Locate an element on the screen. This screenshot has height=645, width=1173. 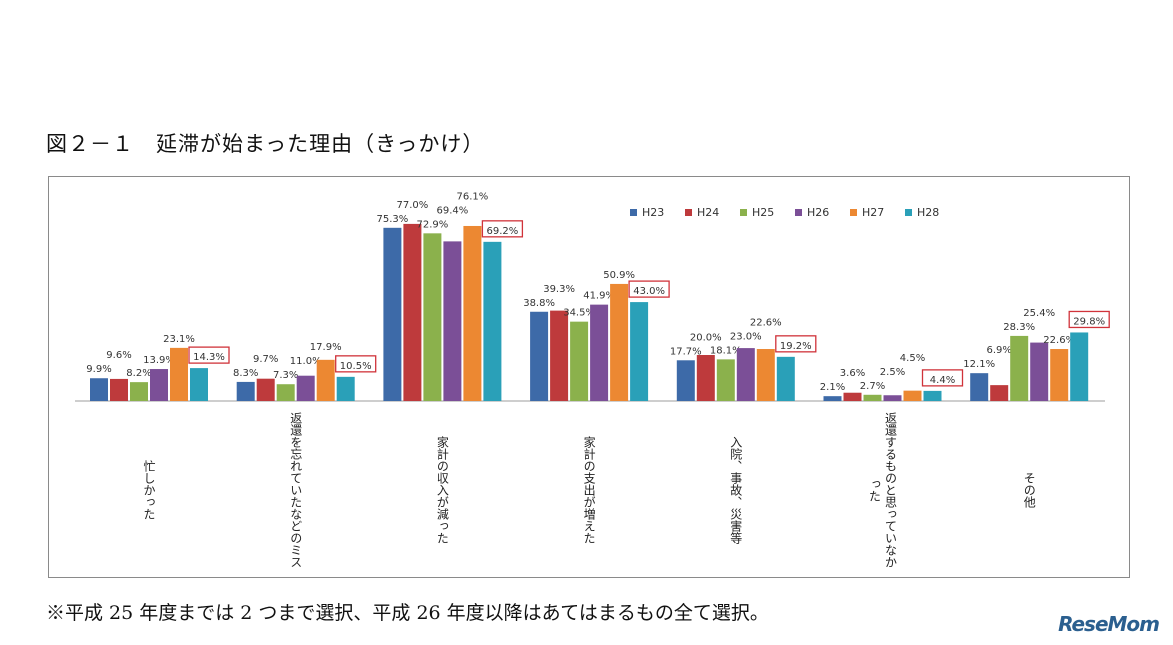
data-label: 2.7% is located at coordinates (872, 386).